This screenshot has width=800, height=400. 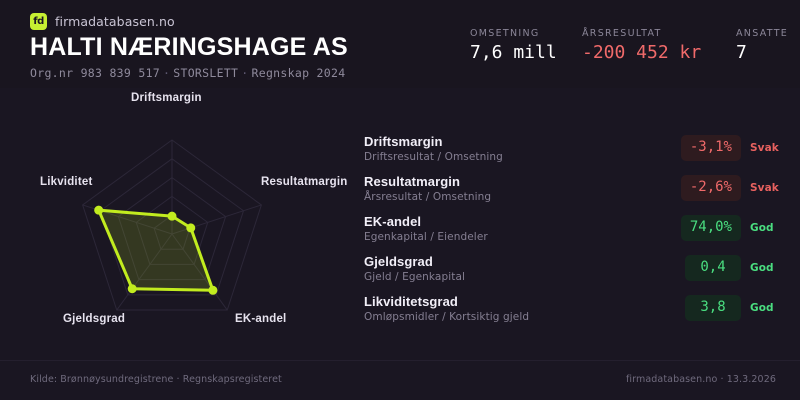 I want to click on kpi-arsresultat-label: ÅRSRESULTAT, so click(x=622, y=33).